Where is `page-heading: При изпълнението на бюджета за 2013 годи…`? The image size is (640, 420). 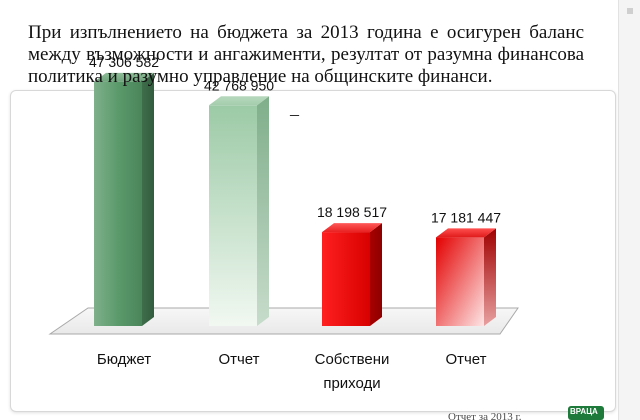
page-heading: При изпълнението на бюджета за 2013 годи… is located at coordinates (306, 54).